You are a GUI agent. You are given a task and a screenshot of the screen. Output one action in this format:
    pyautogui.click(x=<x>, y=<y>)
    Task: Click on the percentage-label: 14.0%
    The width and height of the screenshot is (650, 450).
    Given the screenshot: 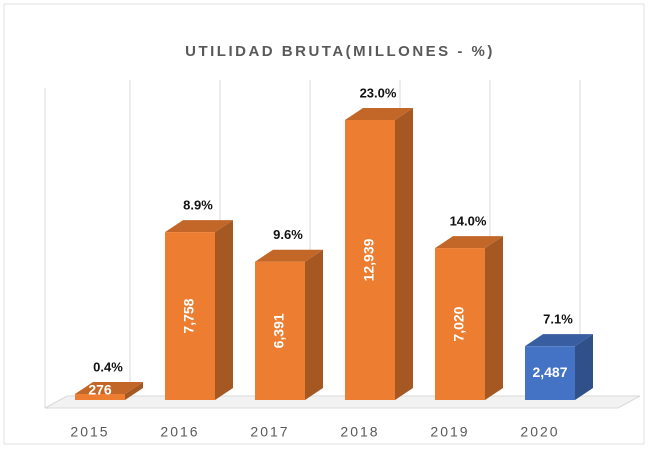 What is the action you would take?
    pyautogui.click(x=468, y=221)
    